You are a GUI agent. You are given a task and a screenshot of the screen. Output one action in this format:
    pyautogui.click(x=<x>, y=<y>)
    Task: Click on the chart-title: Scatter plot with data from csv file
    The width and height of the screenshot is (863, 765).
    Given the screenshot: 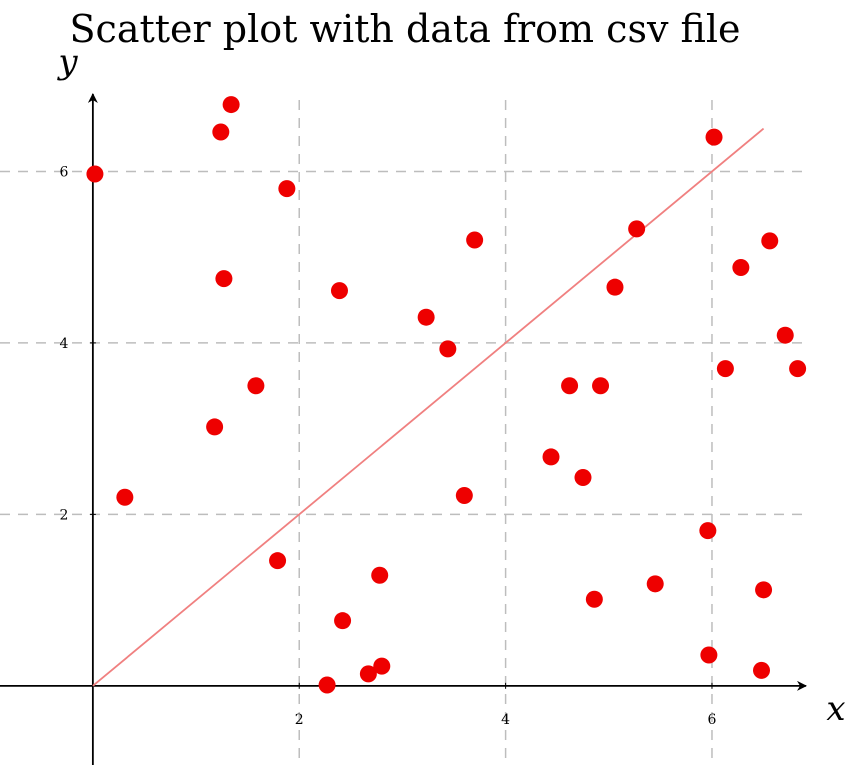 What is the action you would take?
    pyautogui.click(x=405, y=29)
    